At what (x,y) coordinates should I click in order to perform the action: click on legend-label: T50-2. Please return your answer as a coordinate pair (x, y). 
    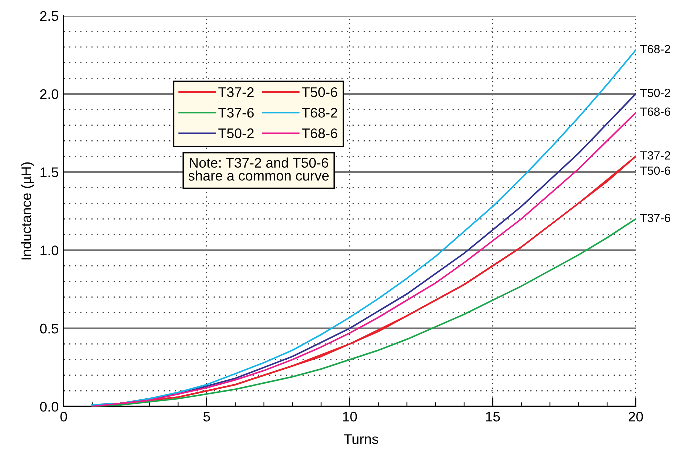
    Looking at the image, I should click on (236, 133).